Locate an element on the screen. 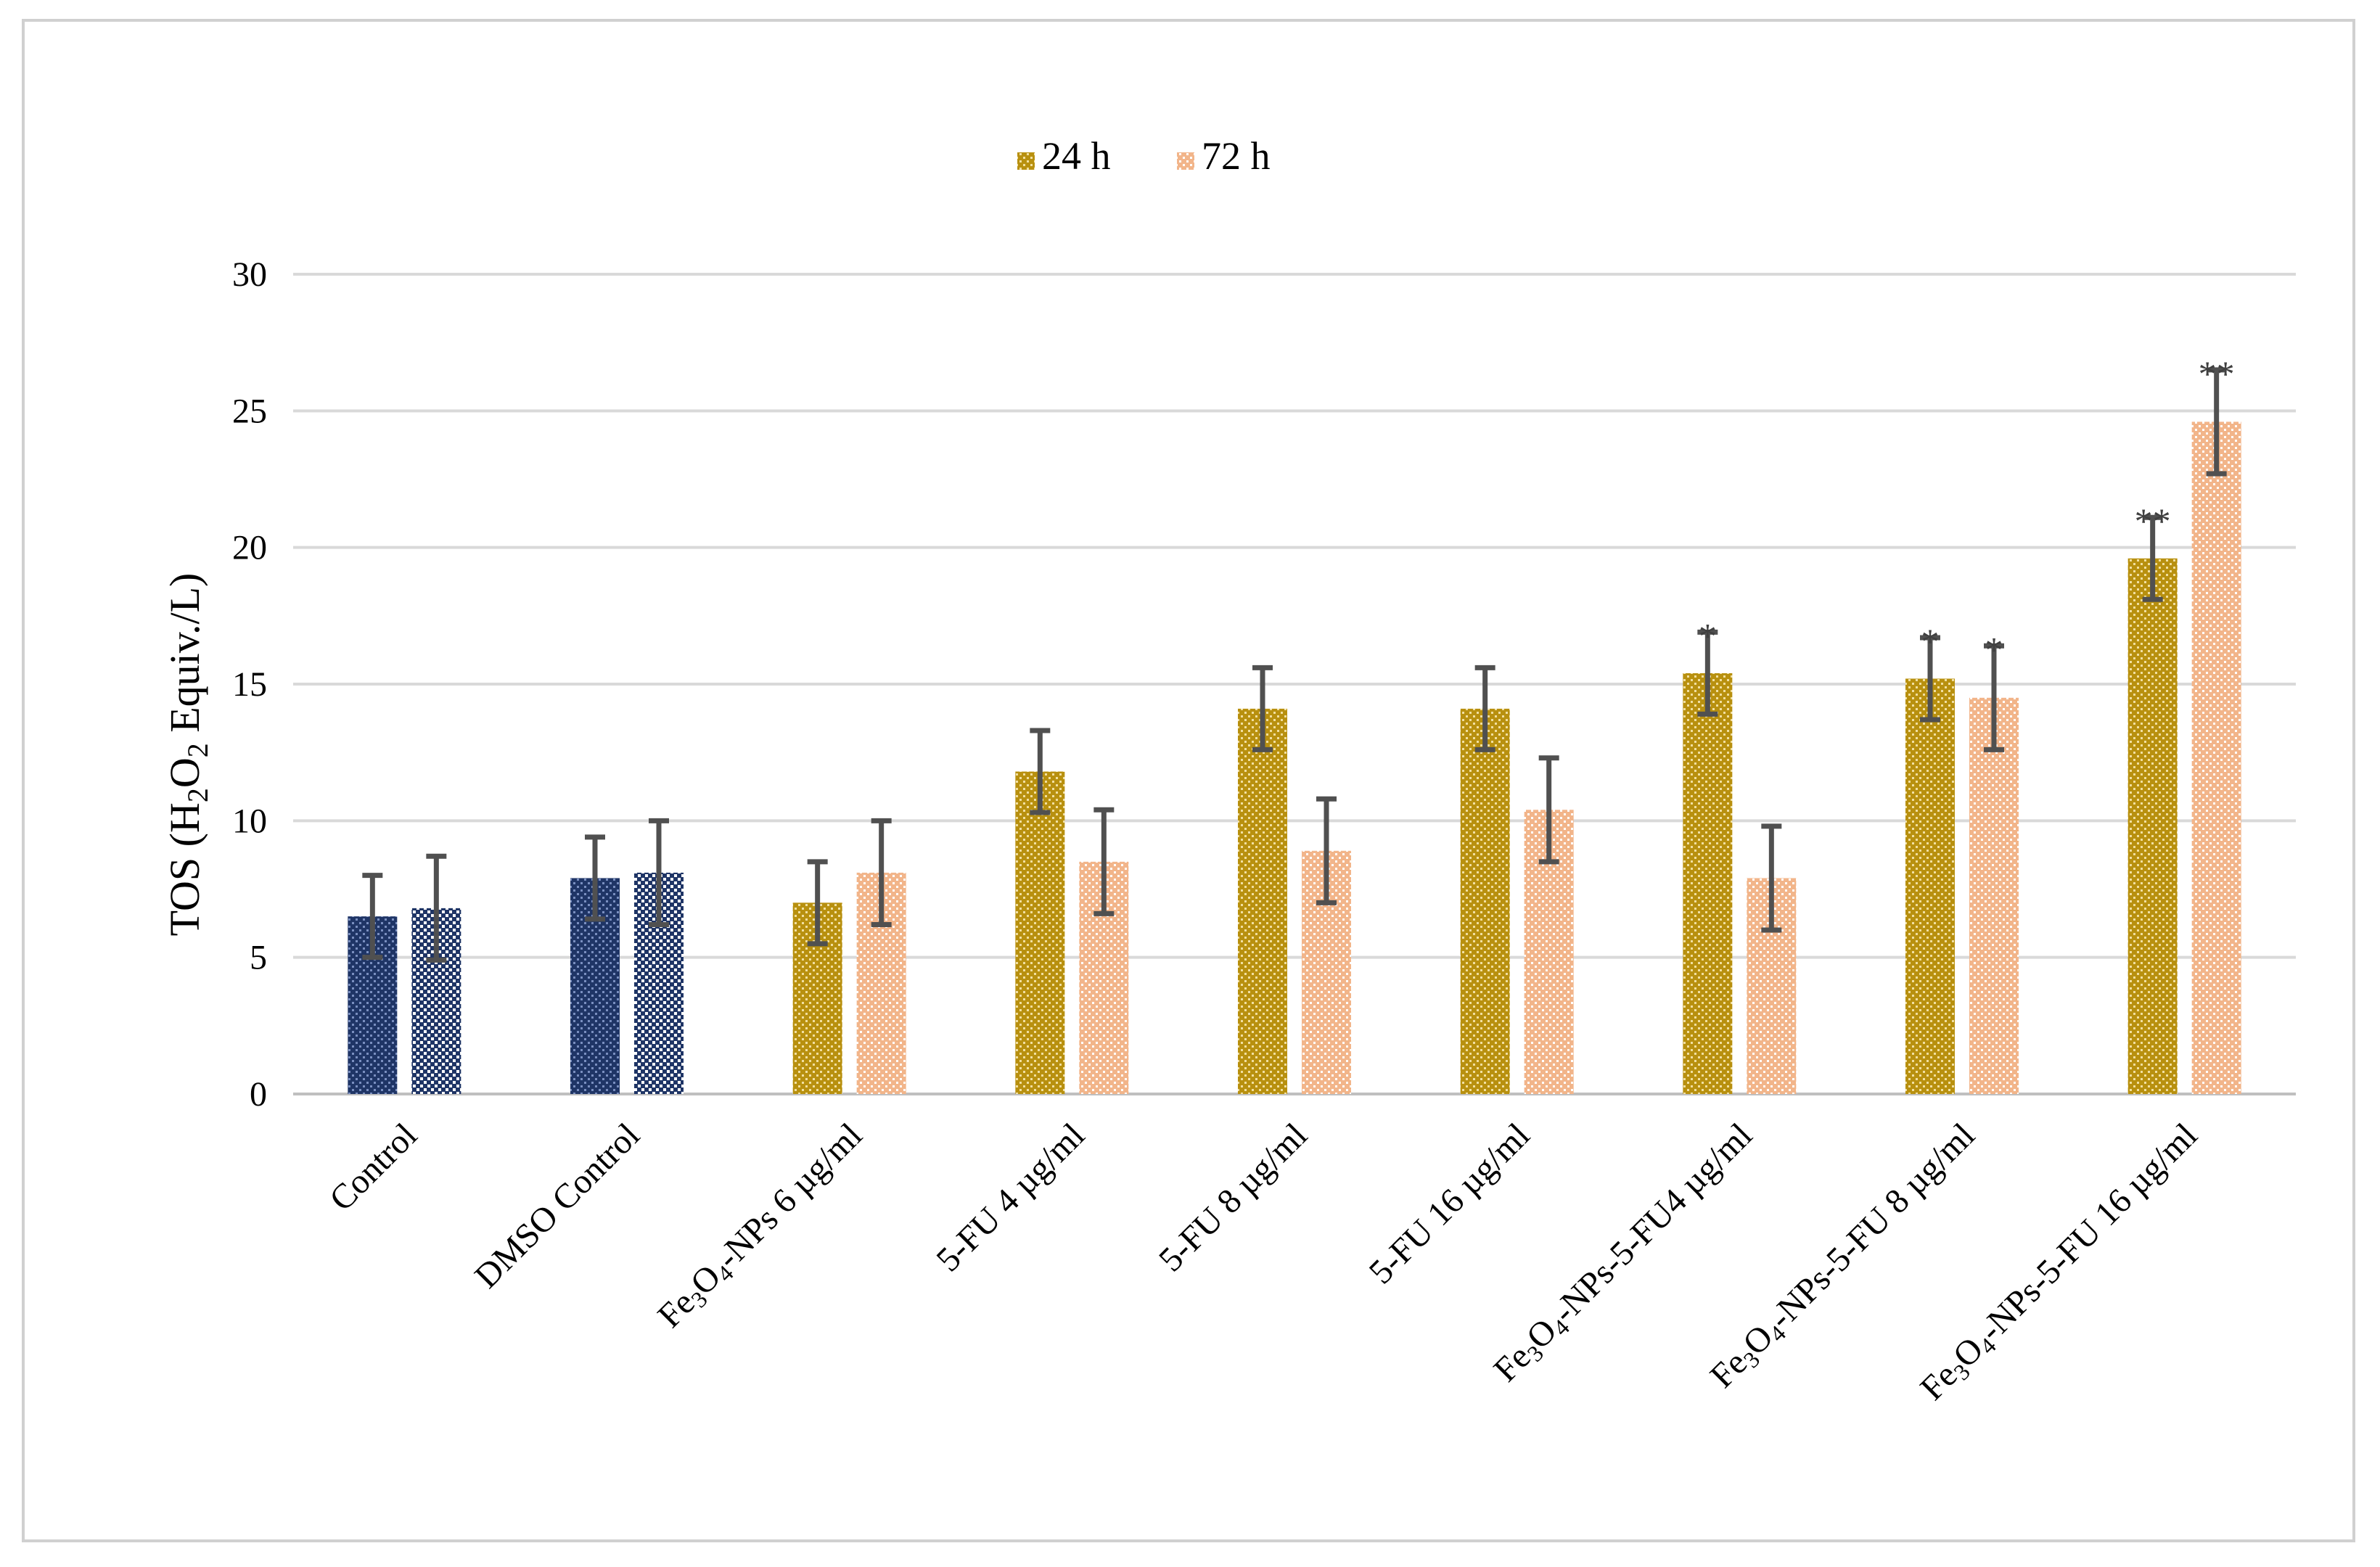 This screenshot has width=2380, height=1567. y-tick-label: 30 is located at coordinates (249, 274).